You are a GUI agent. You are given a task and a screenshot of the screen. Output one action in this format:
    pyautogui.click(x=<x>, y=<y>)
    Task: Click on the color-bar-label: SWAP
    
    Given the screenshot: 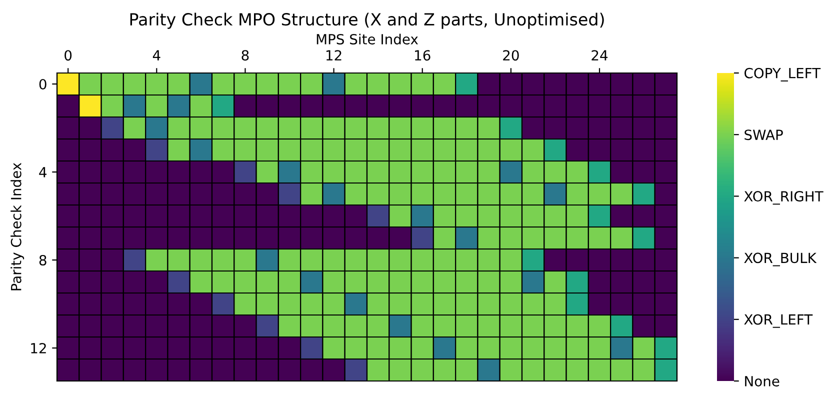 What is the action you would take?
    pyautogui.click(x=763, y=135)
    